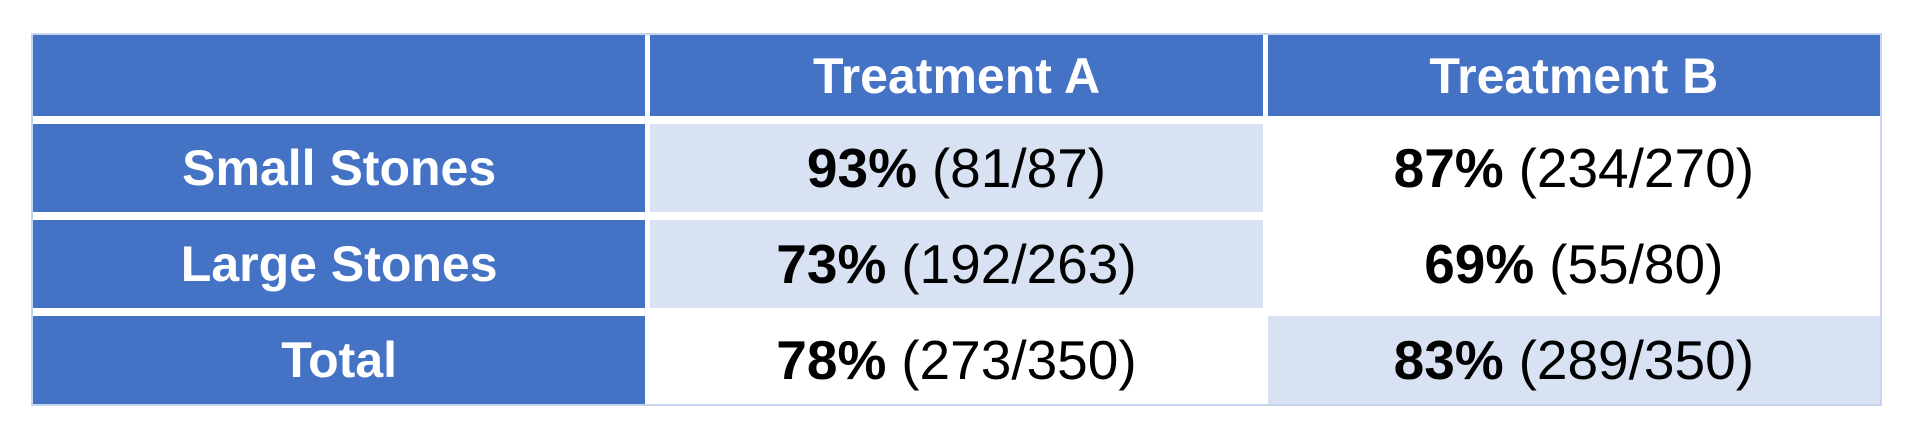  I want to click on success-fraction-value: (234/270), so click(1636, 167).